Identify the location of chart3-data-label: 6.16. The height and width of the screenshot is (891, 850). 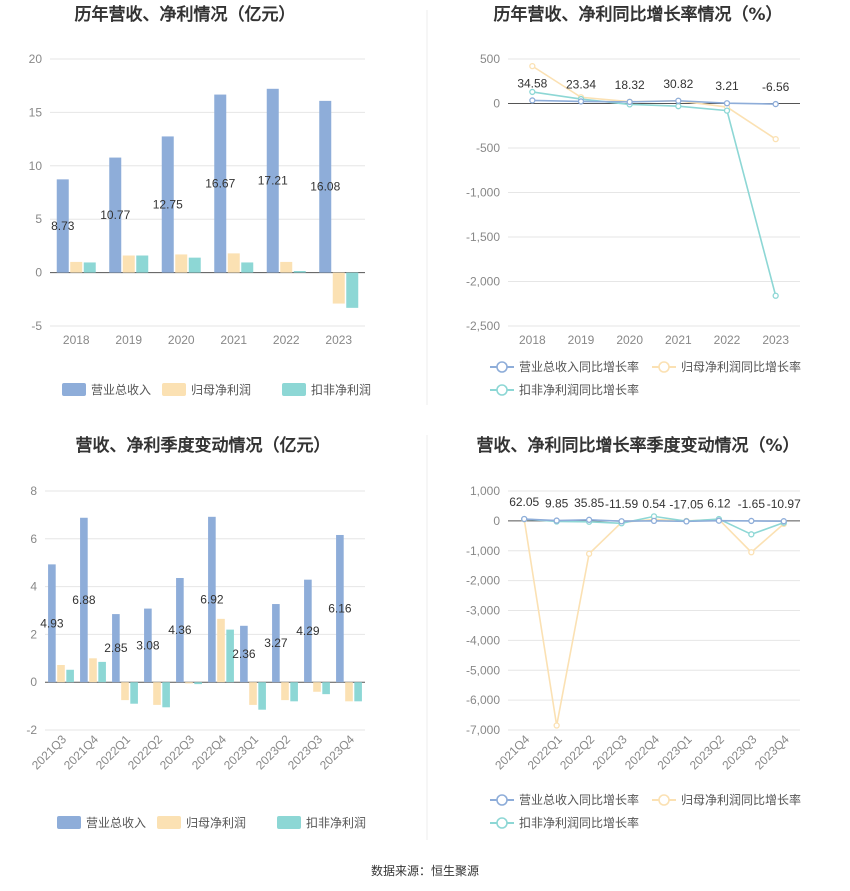
(340, 609).